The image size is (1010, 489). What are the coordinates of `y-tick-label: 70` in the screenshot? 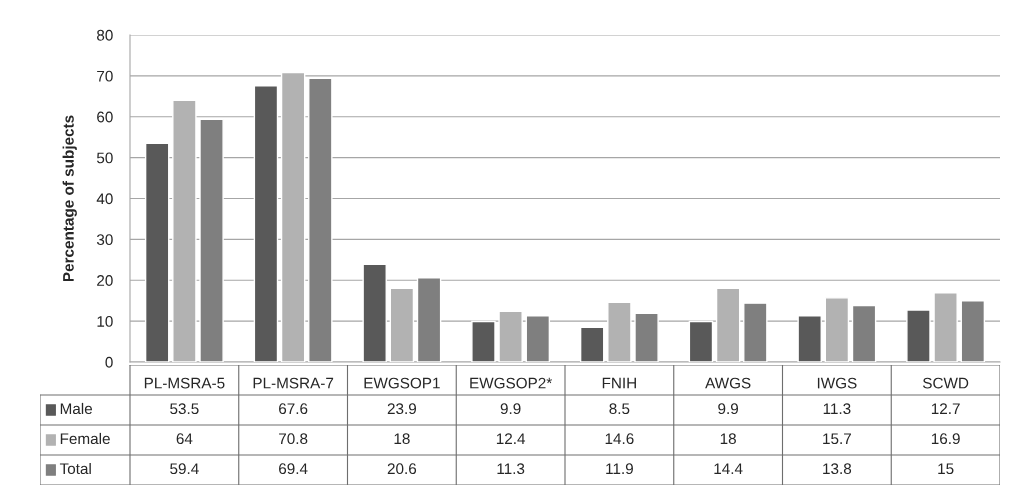 It's located at (105, 76).